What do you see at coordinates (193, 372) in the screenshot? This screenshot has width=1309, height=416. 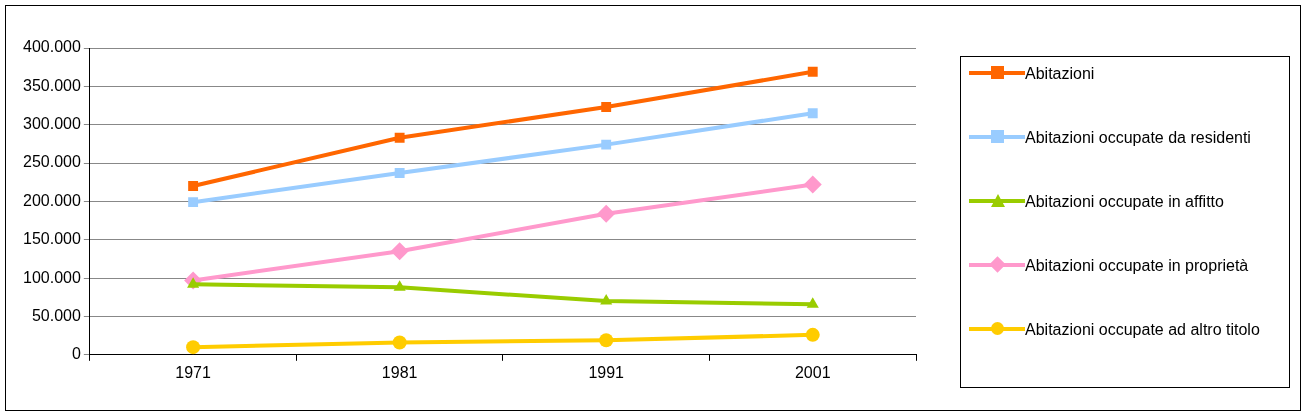 I see `x-tick-label: 1971` at bounding box center [193, 372].